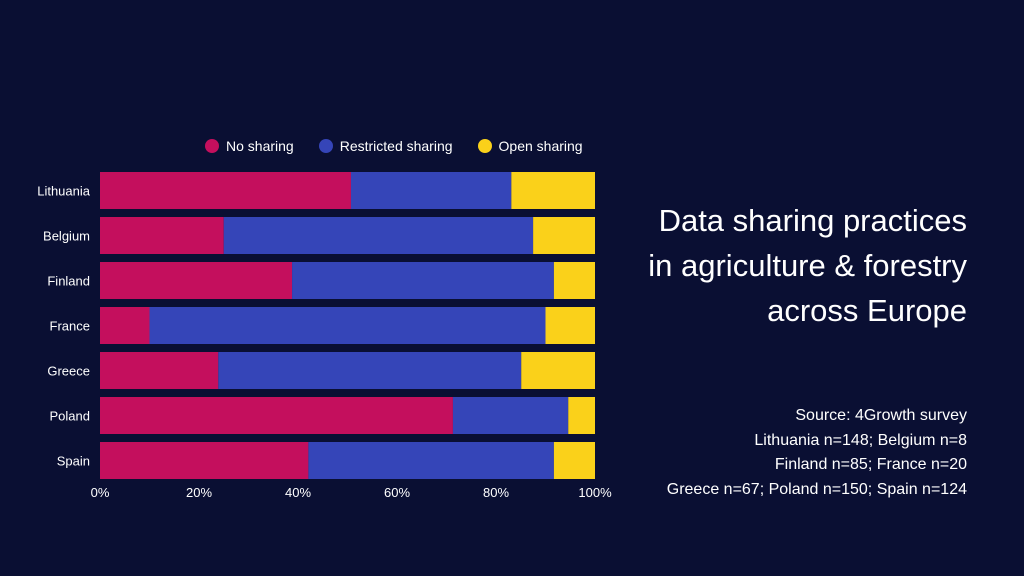 The image size is (1024, 576). What do you see at coordinates (540, 146) in the screenshot?
I see `legend-label-open-sharing: Open sharing` at bounding box center [540, 146].